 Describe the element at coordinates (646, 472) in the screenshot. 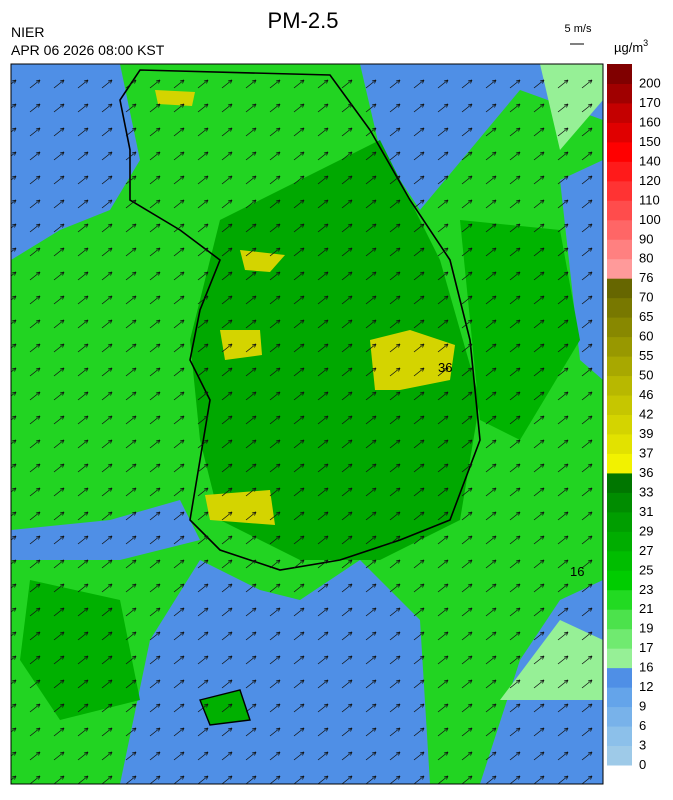

I see `legend-label: 36` at that location.